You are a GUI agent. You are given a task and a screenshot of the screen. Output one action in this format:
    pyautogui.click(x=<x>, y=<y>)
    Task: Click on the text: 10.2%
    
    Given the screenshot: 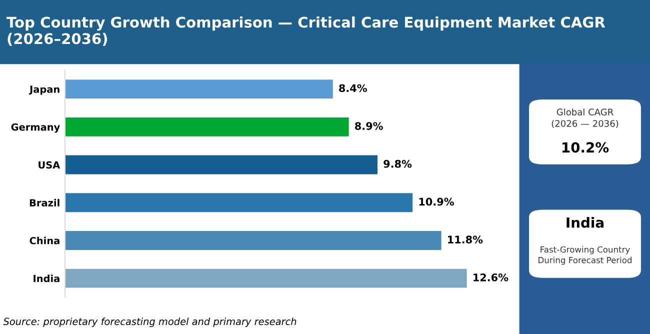 What is the action you would take?
    pyautogui.click(x=585, y=147)
    